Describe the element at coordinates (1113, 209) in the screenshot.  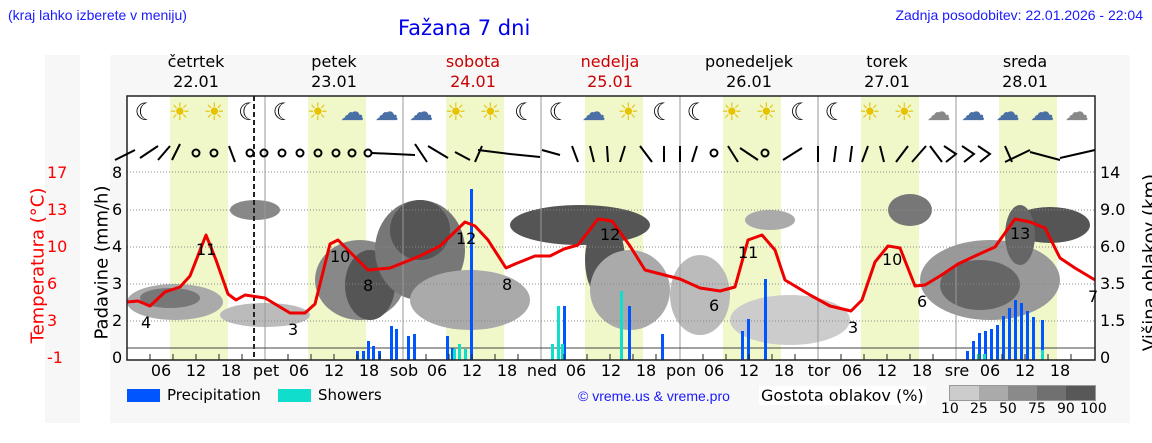
I see `cloud-tick: 9.0` at that location.